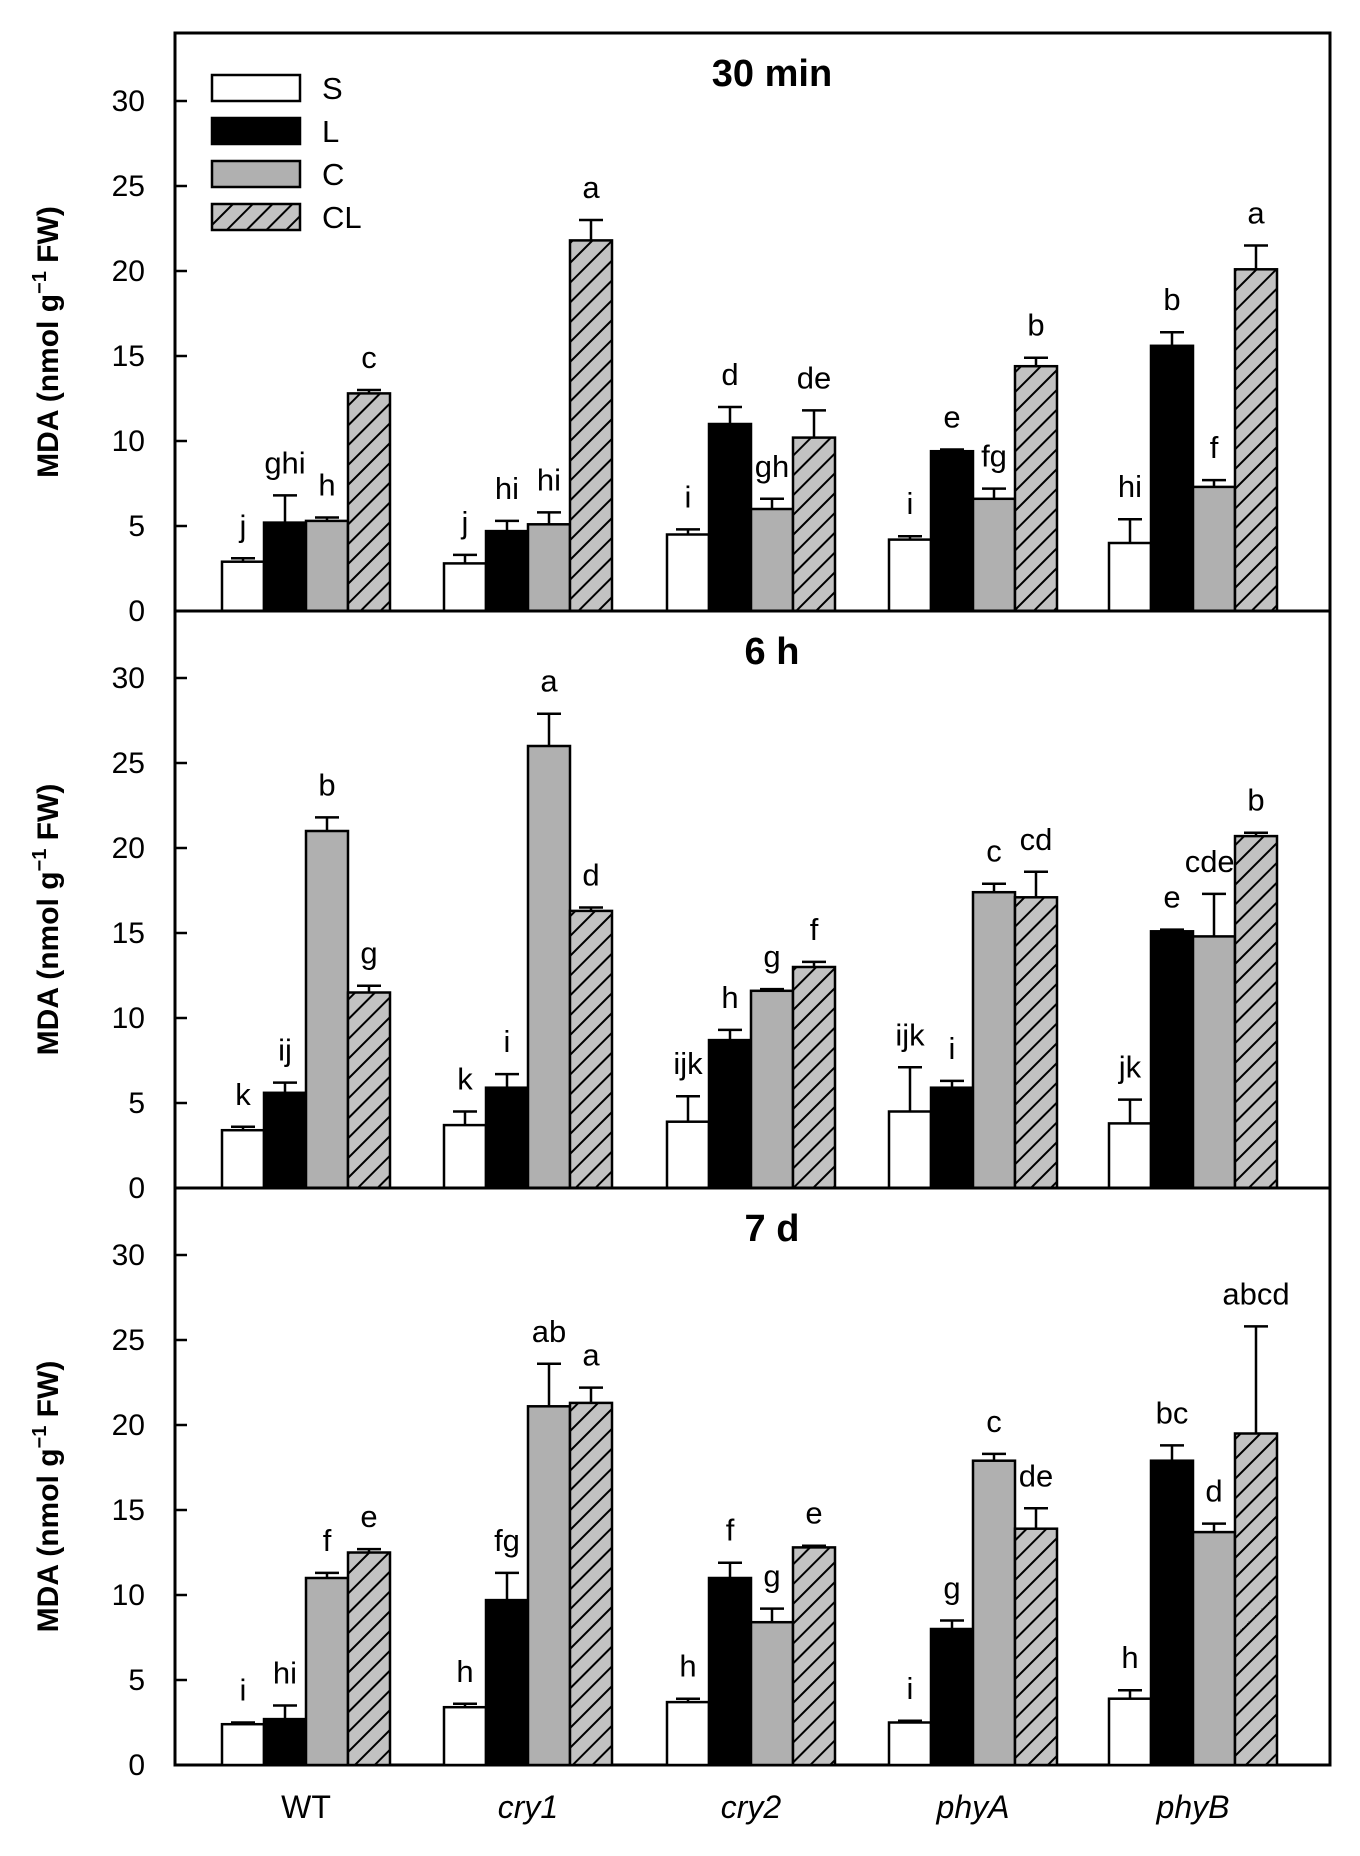  What do you see at coordinates (1172, 1412) in the screenshot?
I see `significance-letter: bc` at bounding box center [1172, 1412].